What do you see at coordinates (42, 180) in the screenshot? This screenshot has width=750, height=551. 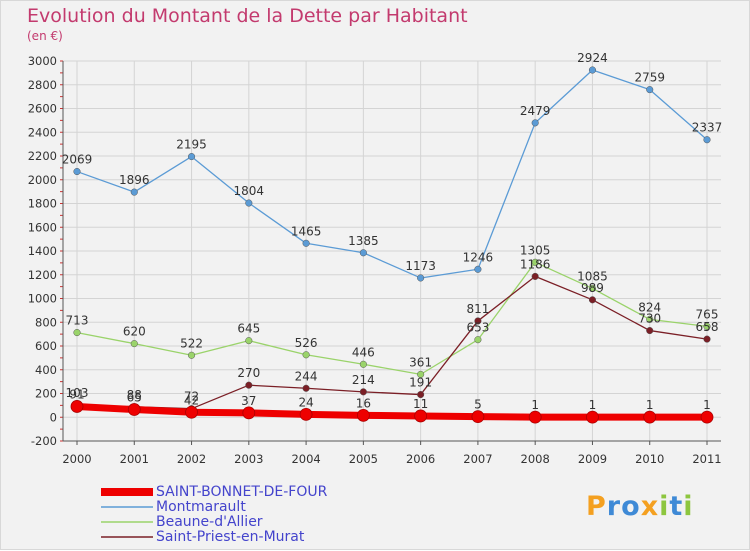 I see `y-tick-label: 2000` at bounding box center [42, 180].